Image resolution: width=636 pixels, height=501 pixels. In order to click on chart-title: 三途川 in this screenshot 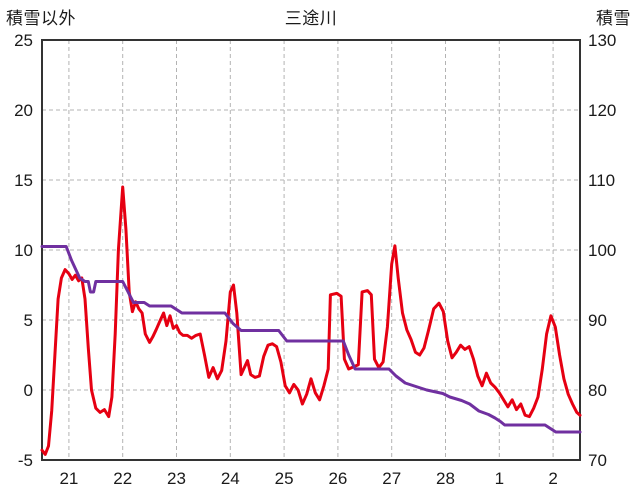, I will do `click(311, 18)`.